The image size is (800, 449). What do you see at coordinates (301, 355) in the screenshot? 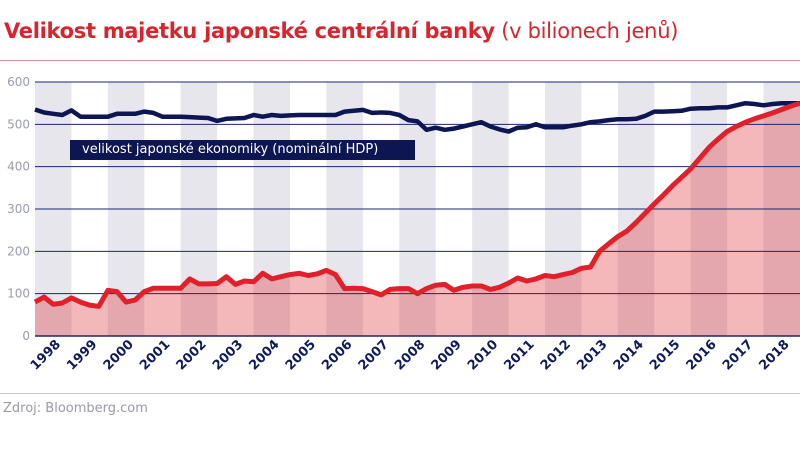
I see `x-tick-label: 2005` at bounding box center [301, 355].